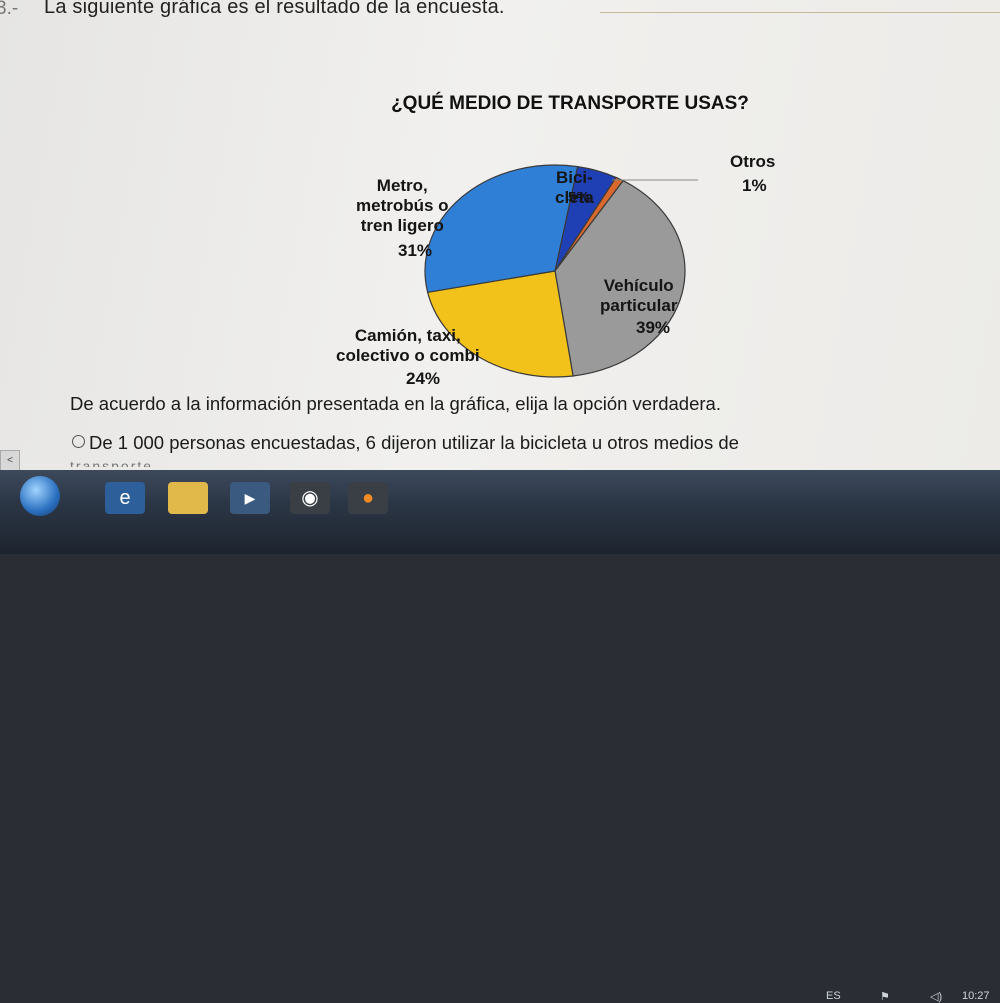  I want to click on internet-explorer-icon: e, so click(125, 498).